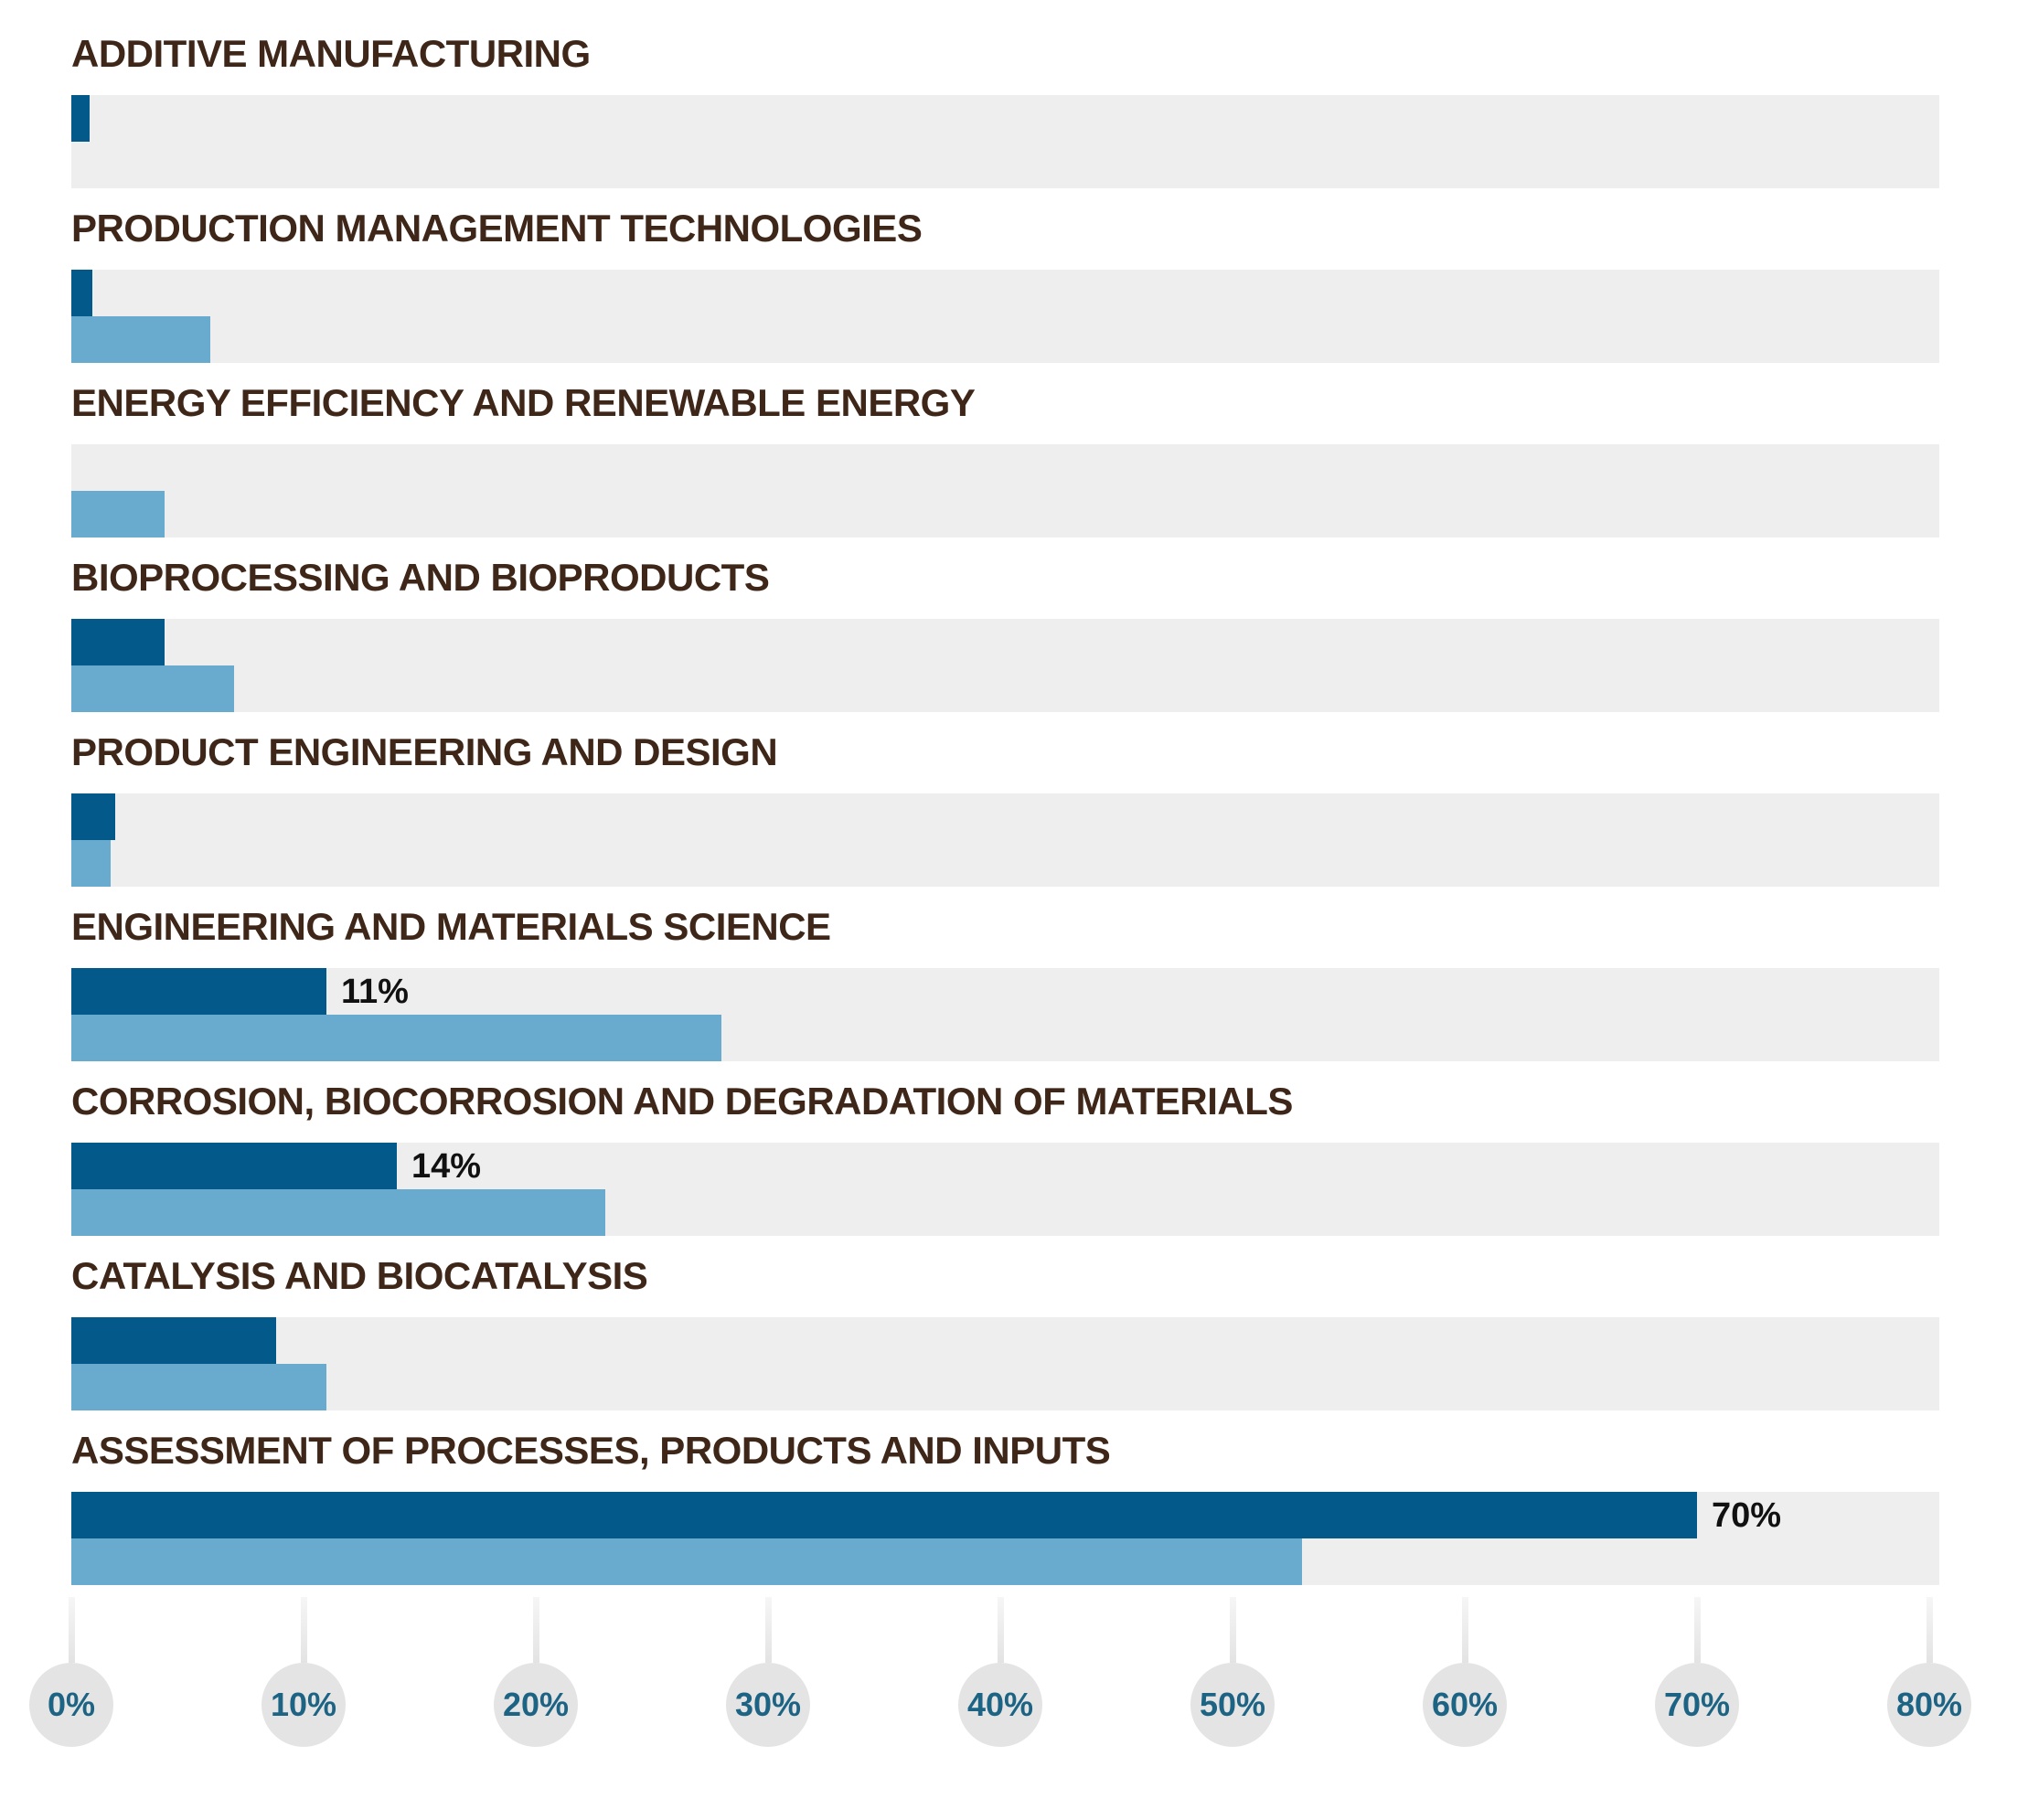 The image size is (2028, 1820). What do you see at coordinates (1005, 1190) in the screenshot?
I see `bar-track: 14%` at bounding box center [1005, 1190].